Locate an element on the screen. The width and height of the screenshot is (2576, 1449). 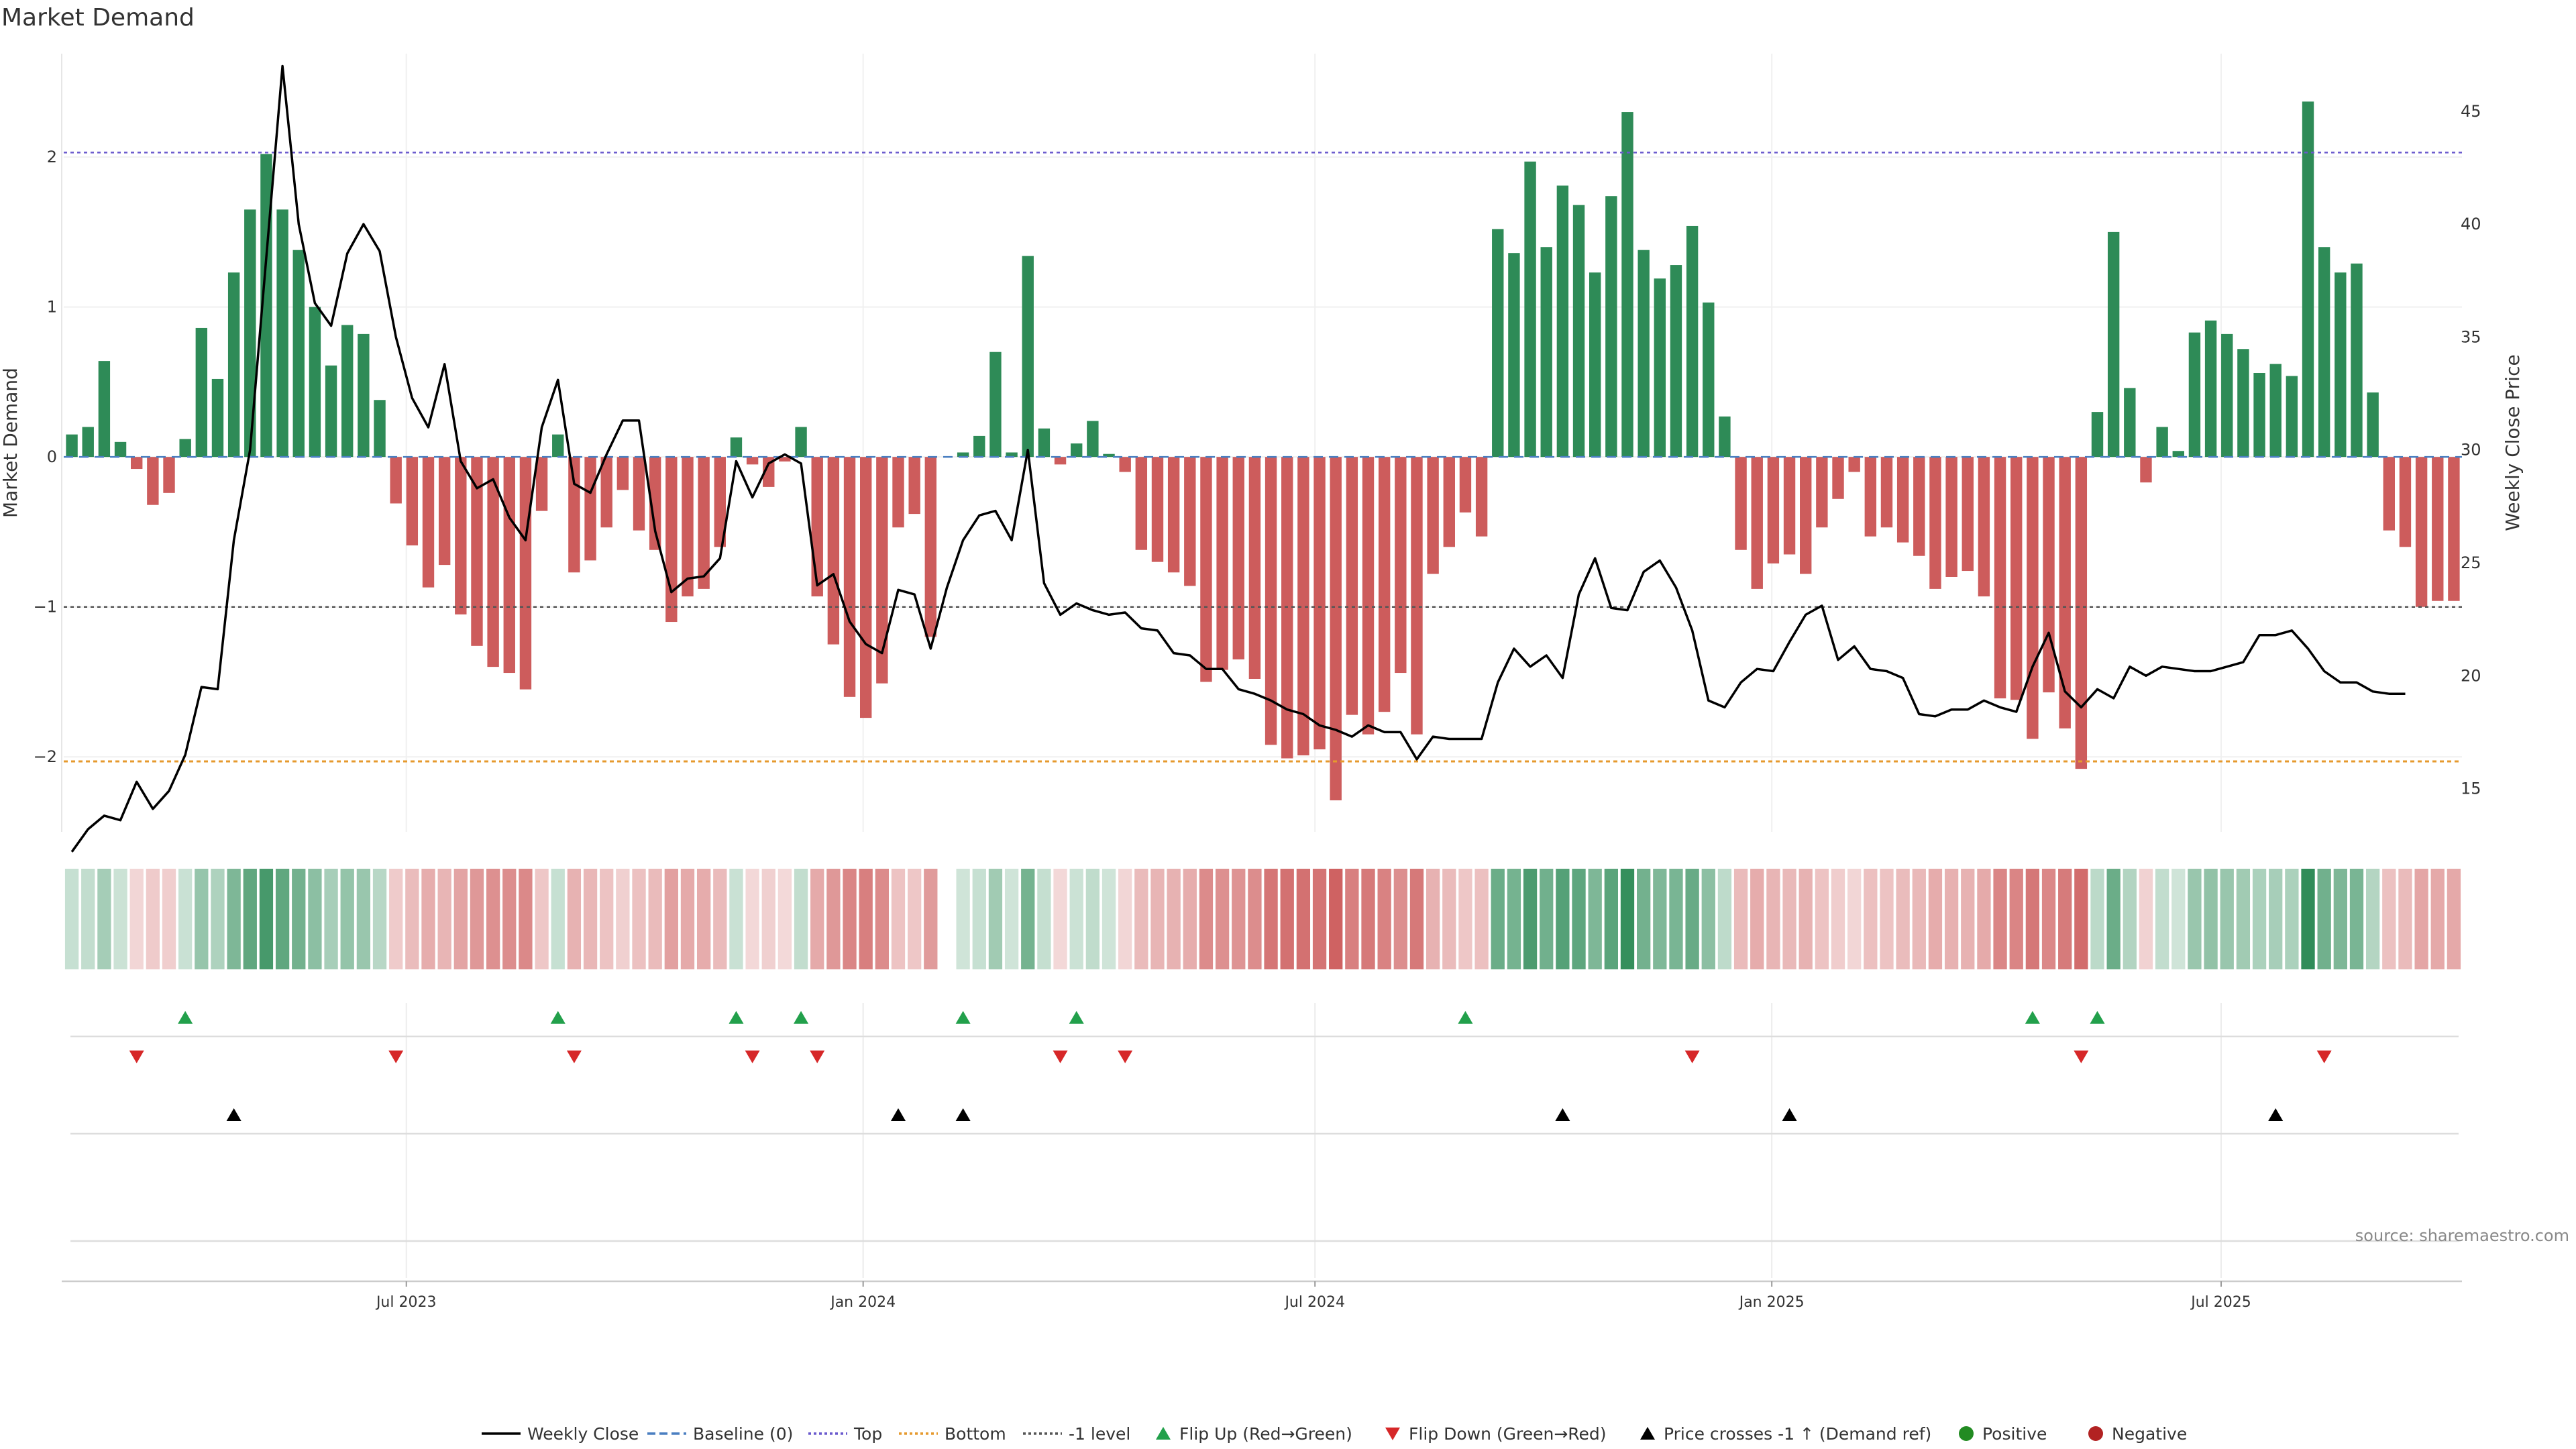
legend-negative-label: Negative is located at coordinates (2149, 1434).